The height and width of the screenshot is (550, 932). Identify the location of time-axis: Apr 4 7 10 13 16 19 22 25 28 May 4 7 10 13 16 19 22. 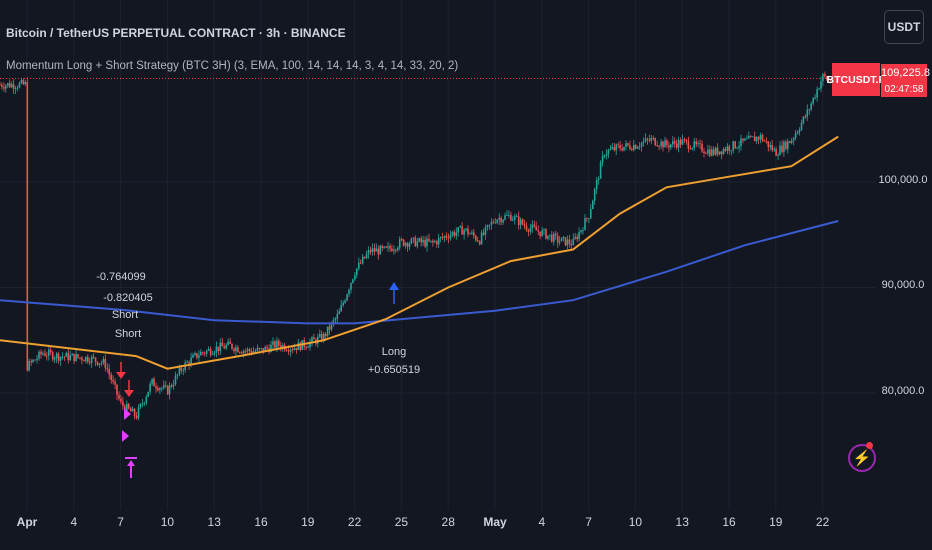
(423, 522).